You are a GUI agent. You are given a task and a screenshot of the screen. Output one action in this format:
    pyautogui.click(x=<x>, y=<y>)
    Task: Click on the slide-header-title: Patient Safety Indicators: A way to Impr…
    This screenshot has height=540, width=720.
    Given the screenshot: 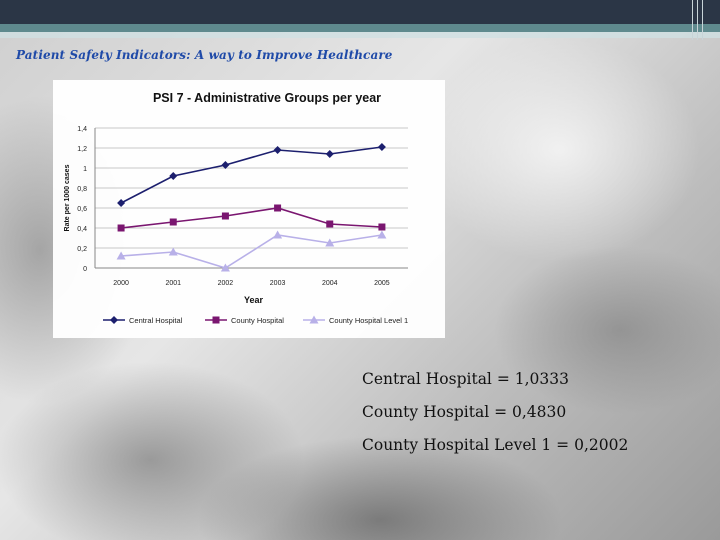 What is the action you would take?
    pyautogui.click(x=204, y=55)
    